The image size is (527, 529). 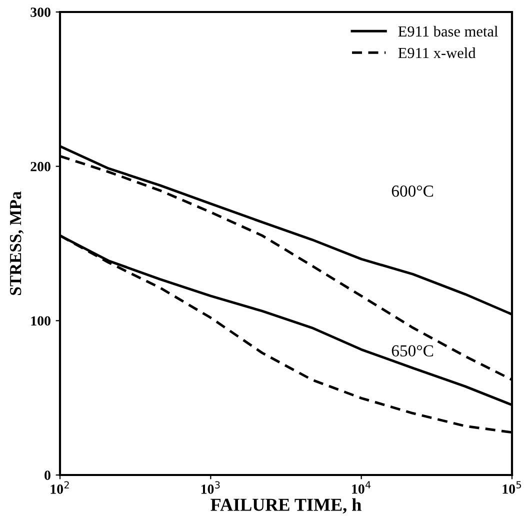 What do you see at coordinates (413, 350) in the screenshot?
I see `annotation: 650°C` at bounding box center [413, 350].